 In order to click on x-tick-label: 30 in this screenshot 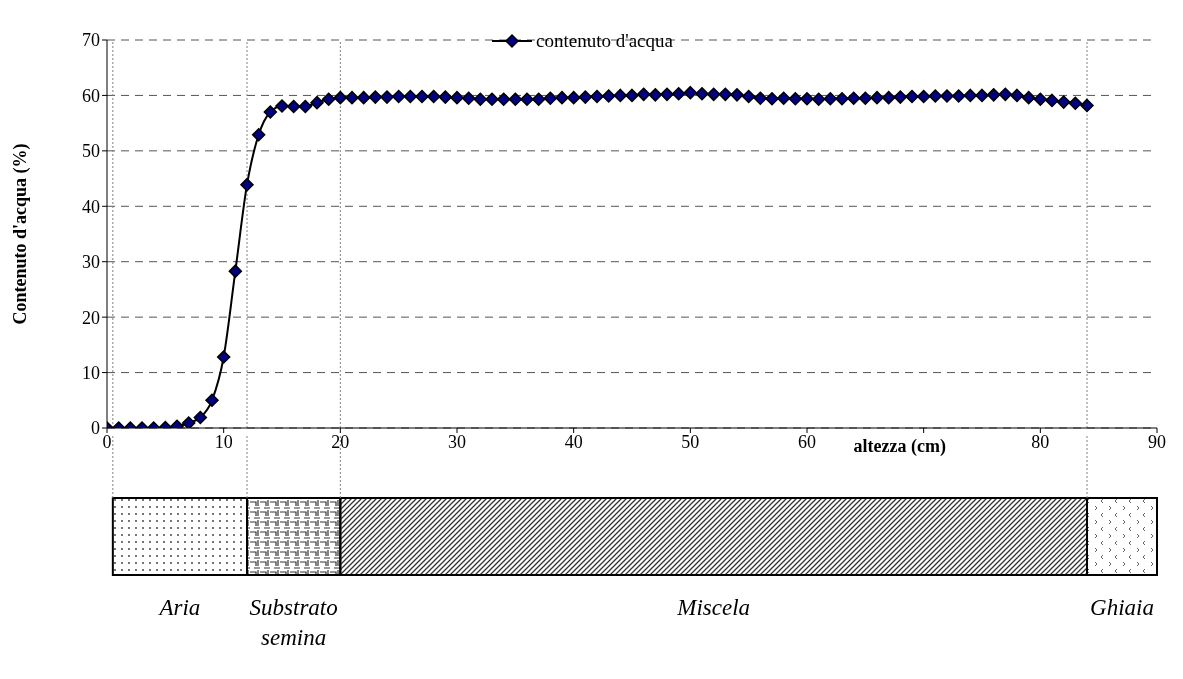, I will do `click(457, 441)`.